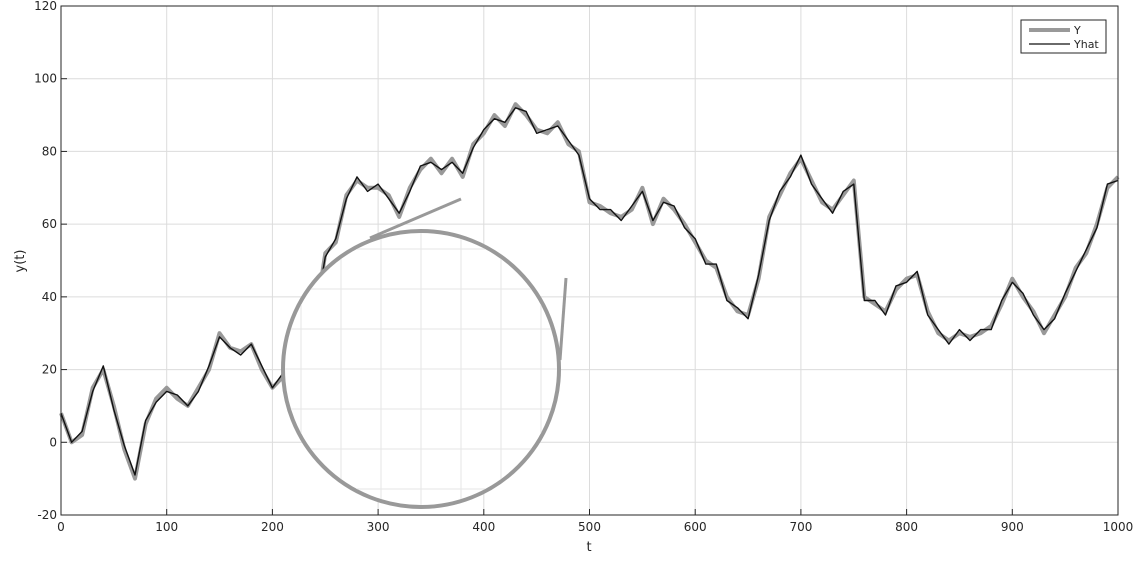  What do you see at coordinates (49, 151) in the screenshot?
I see `y-tick-label: 80` at bounding box center [49, 151].